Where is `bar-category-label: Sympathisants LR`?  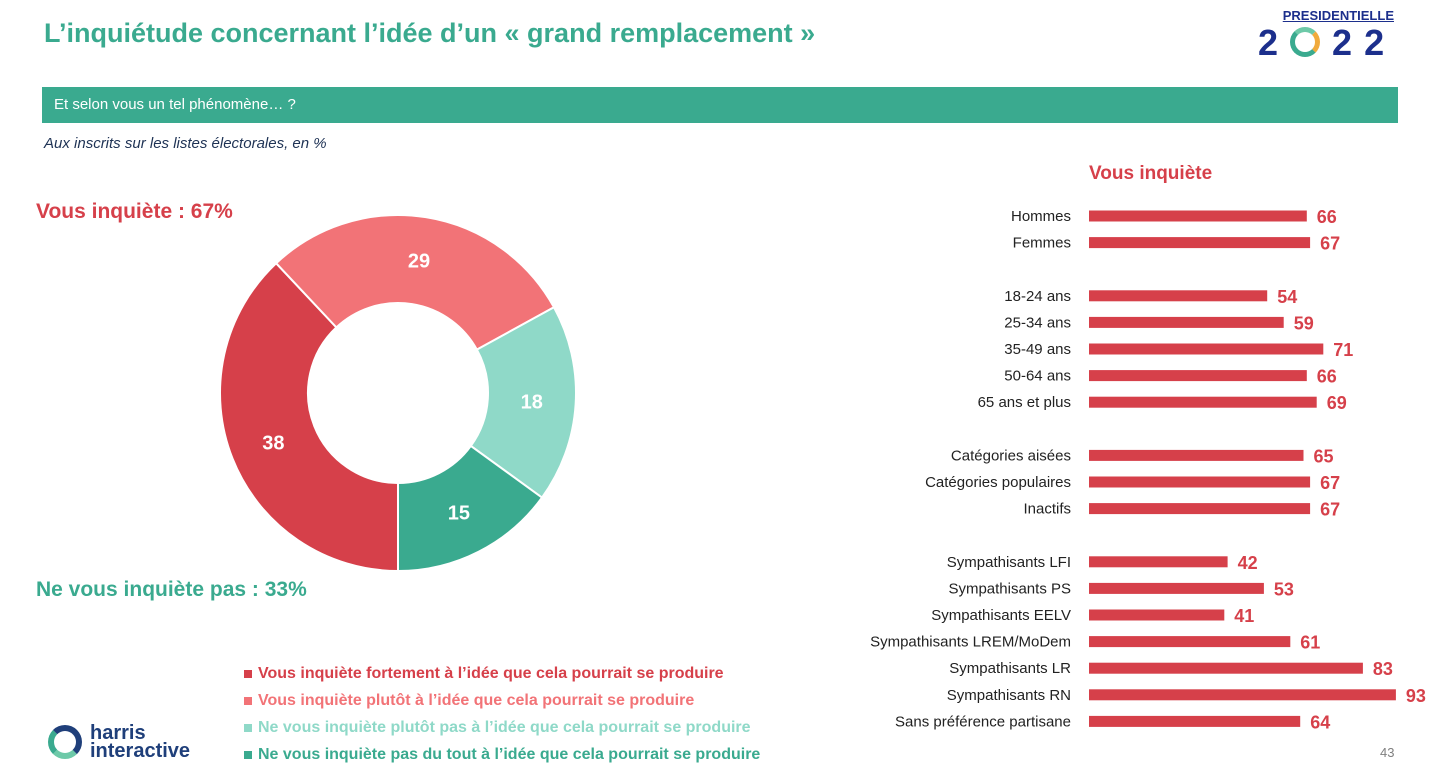 bar-category-label: Sympathisants LR is located at coordinates (1010, 668).